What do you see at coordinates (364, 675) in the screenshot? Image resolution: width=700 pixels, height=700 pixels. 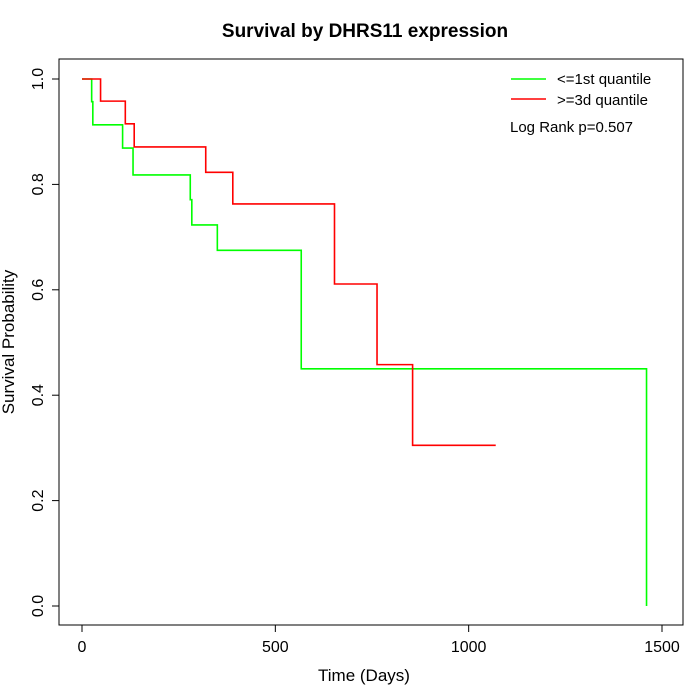 I see `x-axis-label: Time (Days)` at bounding box center [364, 675].